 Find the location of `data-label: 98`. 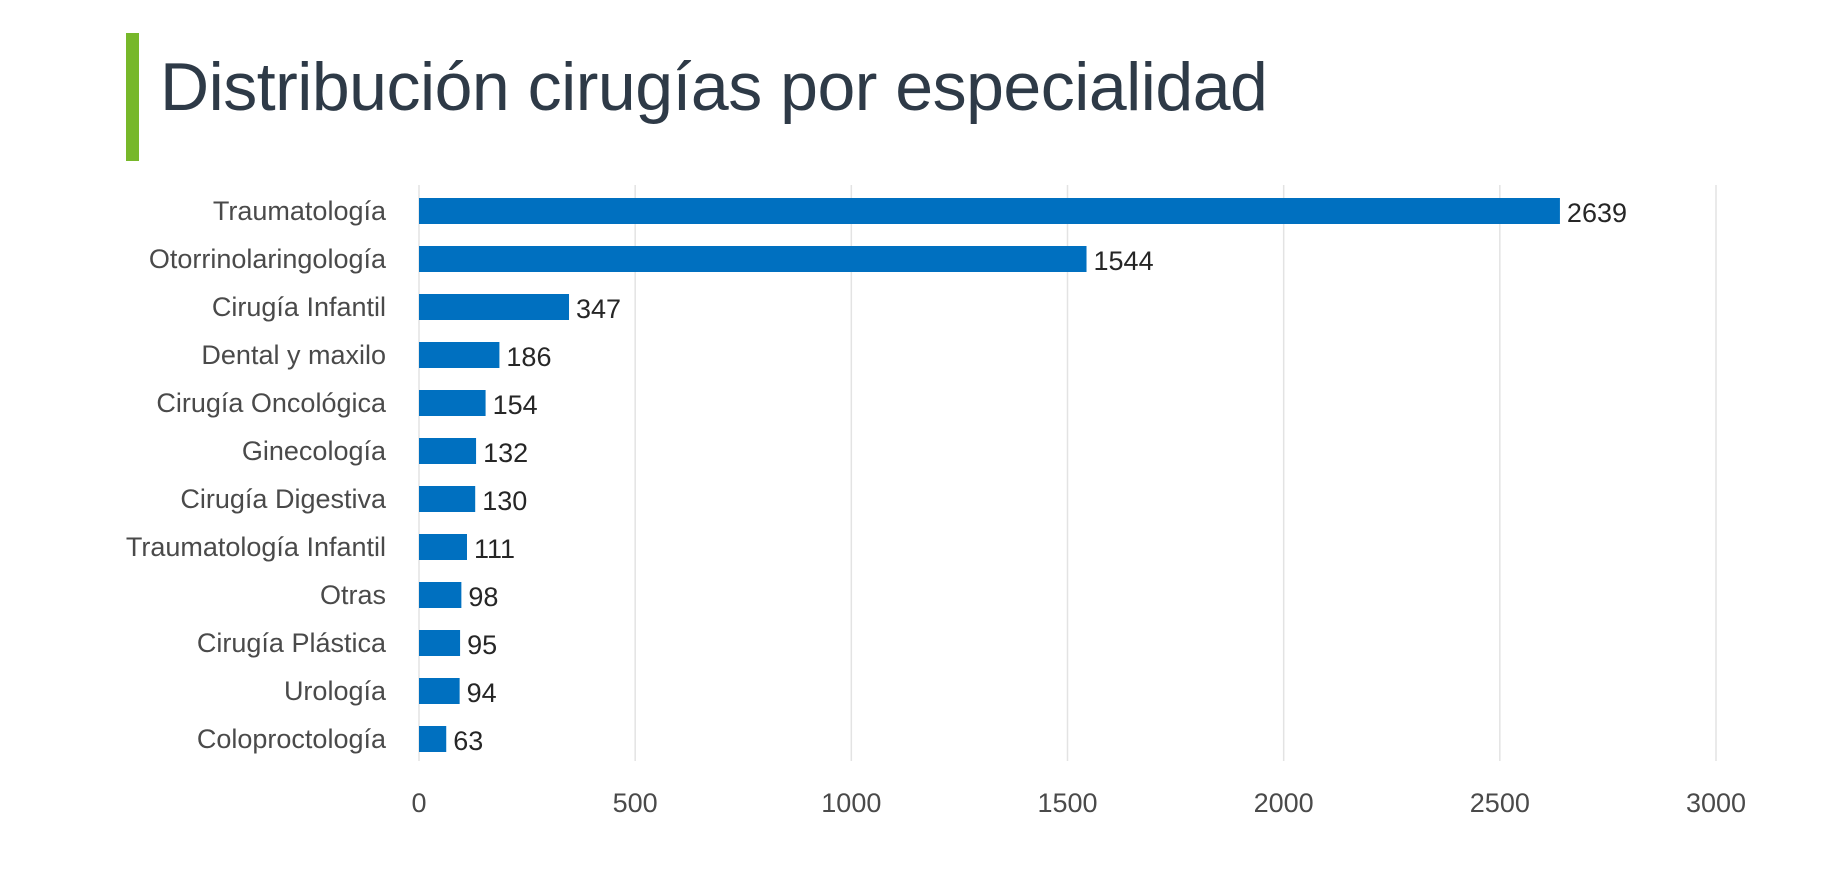

data-label: 98 is located at coordinates (483, 597).